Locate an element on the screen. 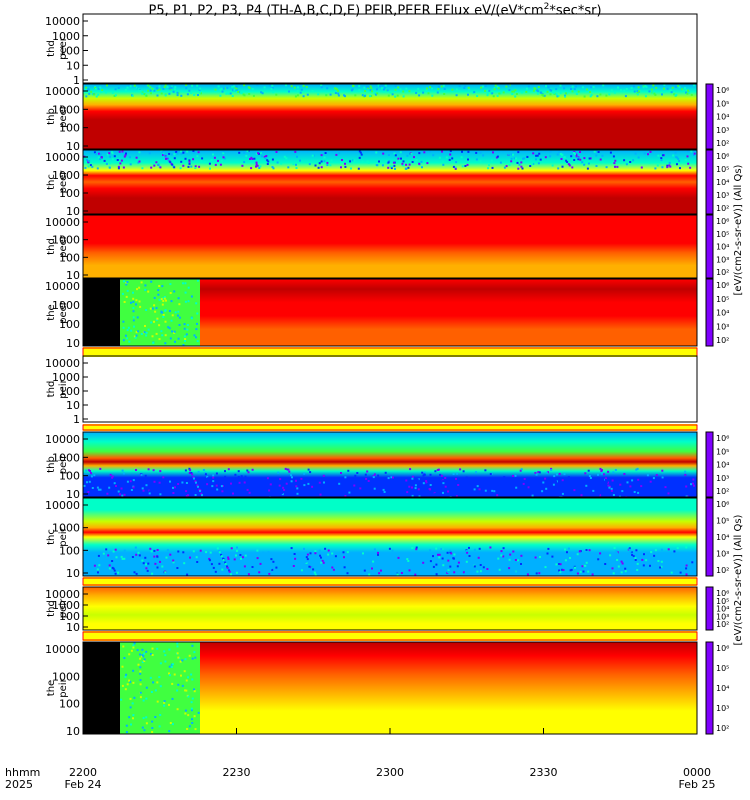 This screenshot has width=750, height=800. colorbar-tick-label: 10⁵ is located at coordinates (722, 169).